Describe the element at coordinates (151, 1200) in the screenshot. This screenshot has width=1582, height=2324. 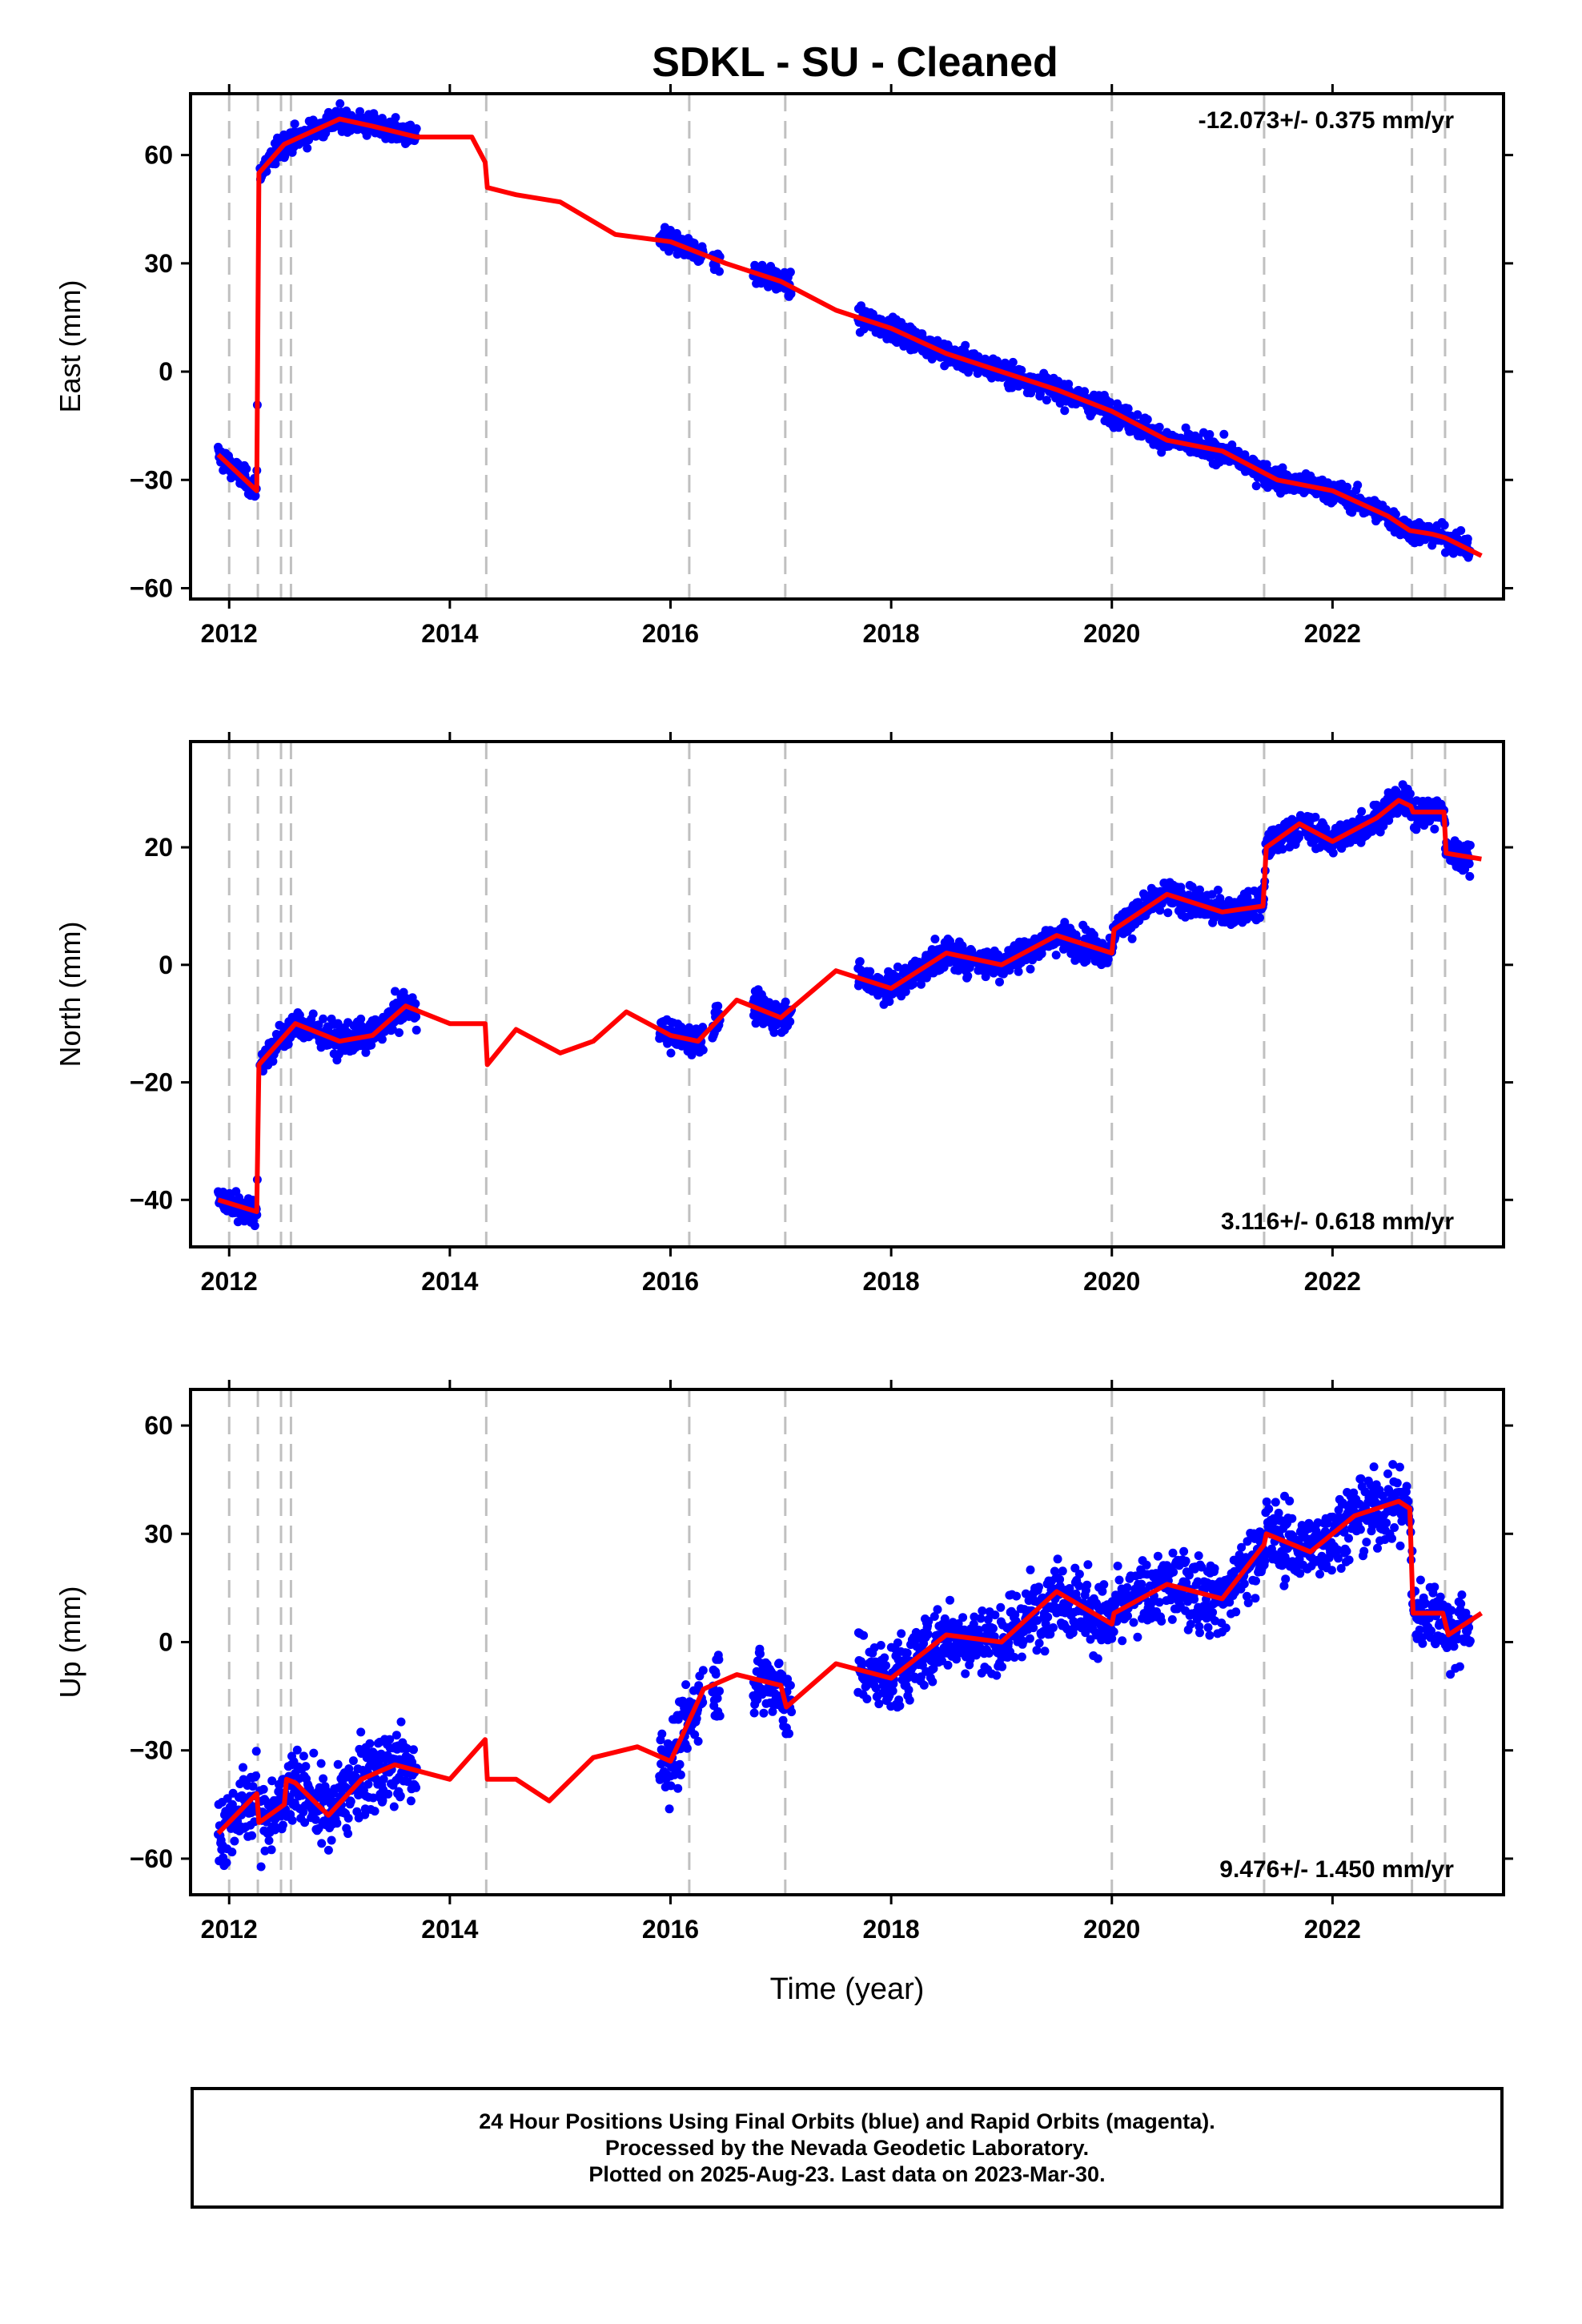
I see `y-tick-label: −40` at that location.